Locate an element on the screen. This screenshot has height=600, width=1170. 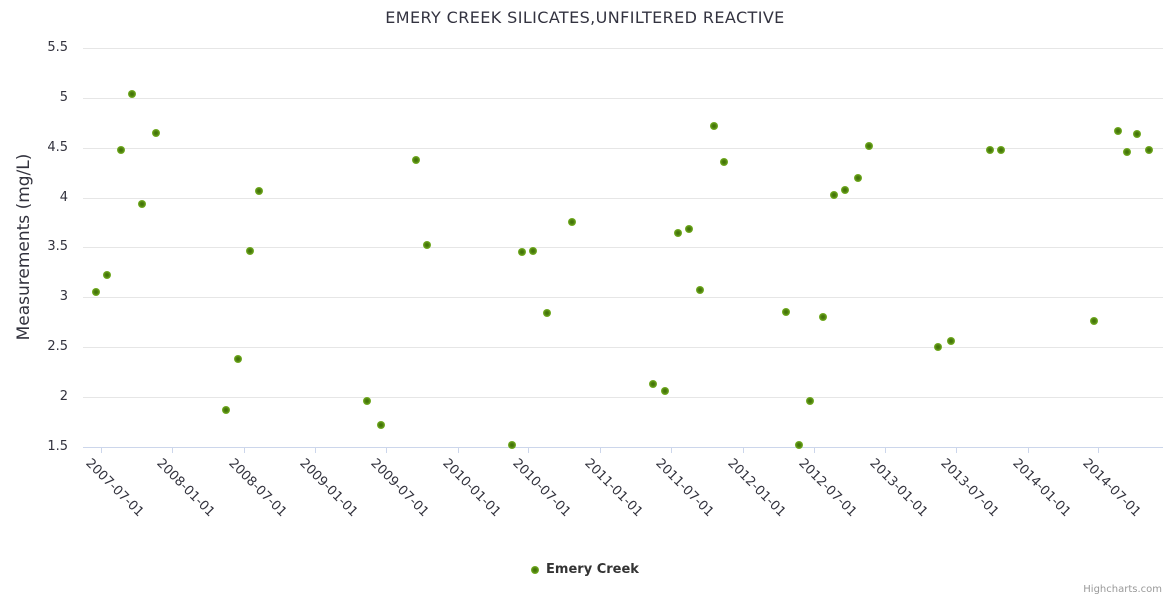
legend-marker-icon is located at coordinates (535, 569).